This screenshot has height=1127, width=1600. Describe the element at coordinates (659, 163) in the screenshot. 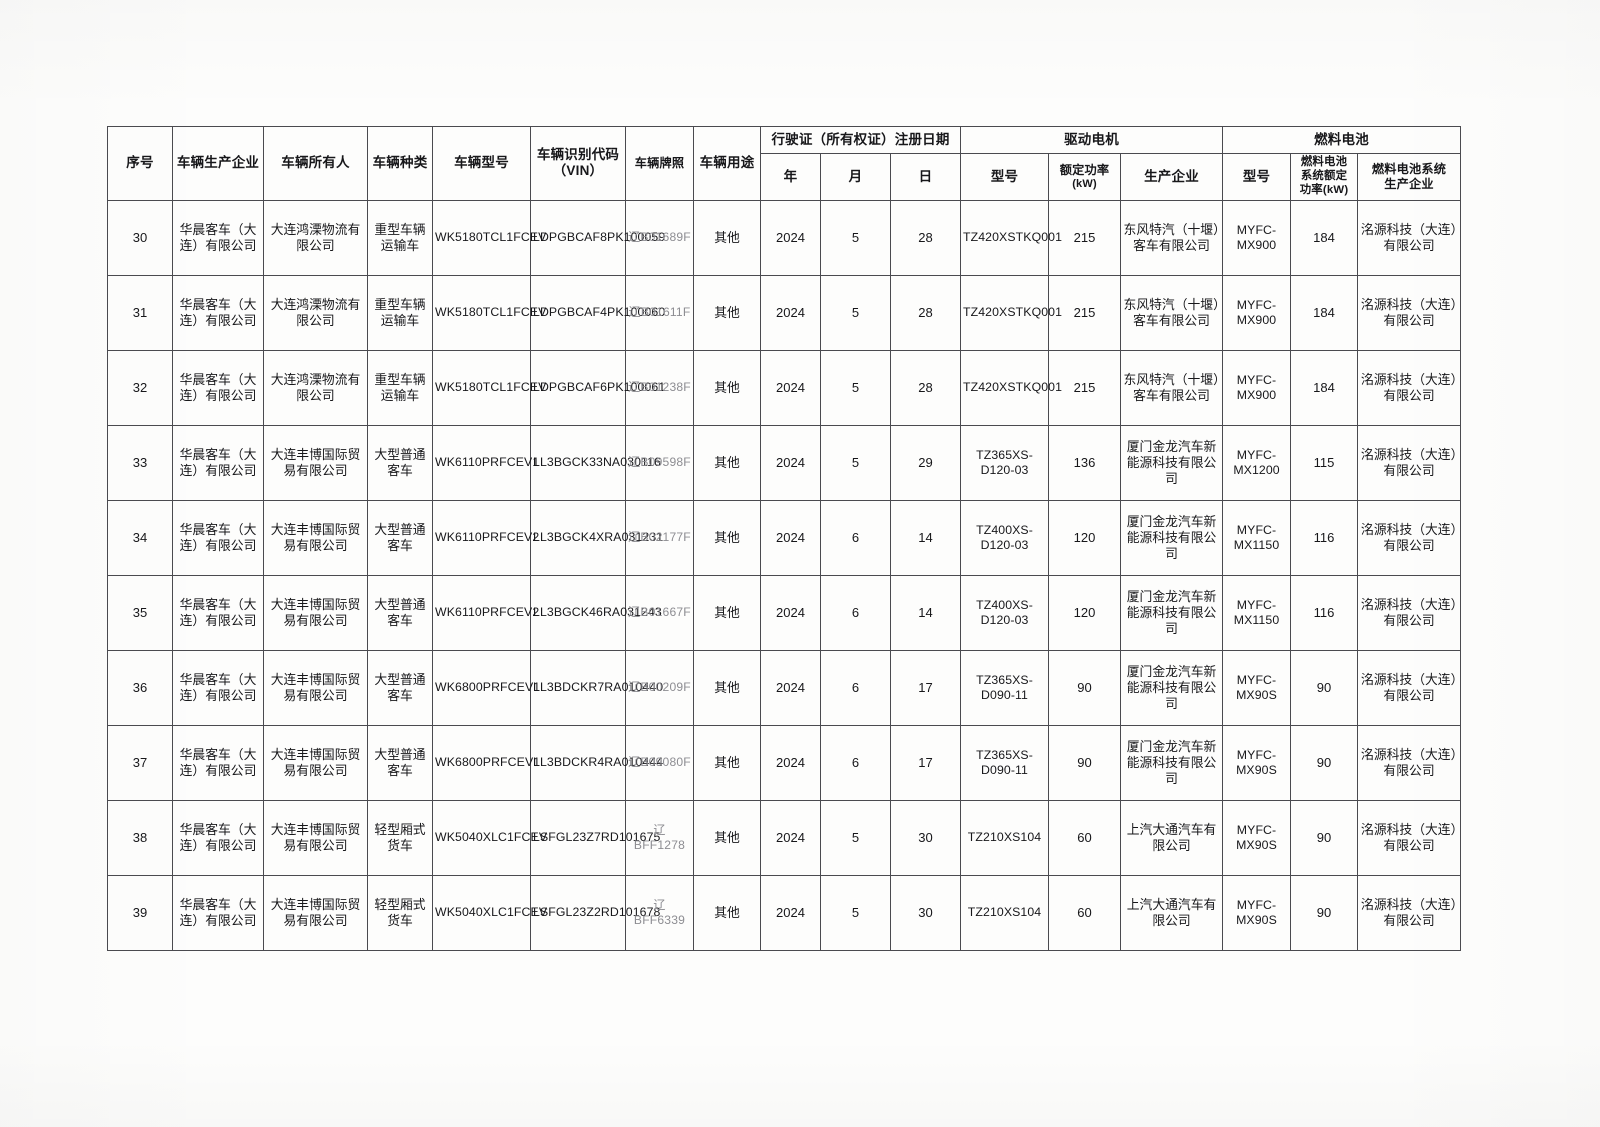

I see `col-header-plate: 车辆牌照` at that location.